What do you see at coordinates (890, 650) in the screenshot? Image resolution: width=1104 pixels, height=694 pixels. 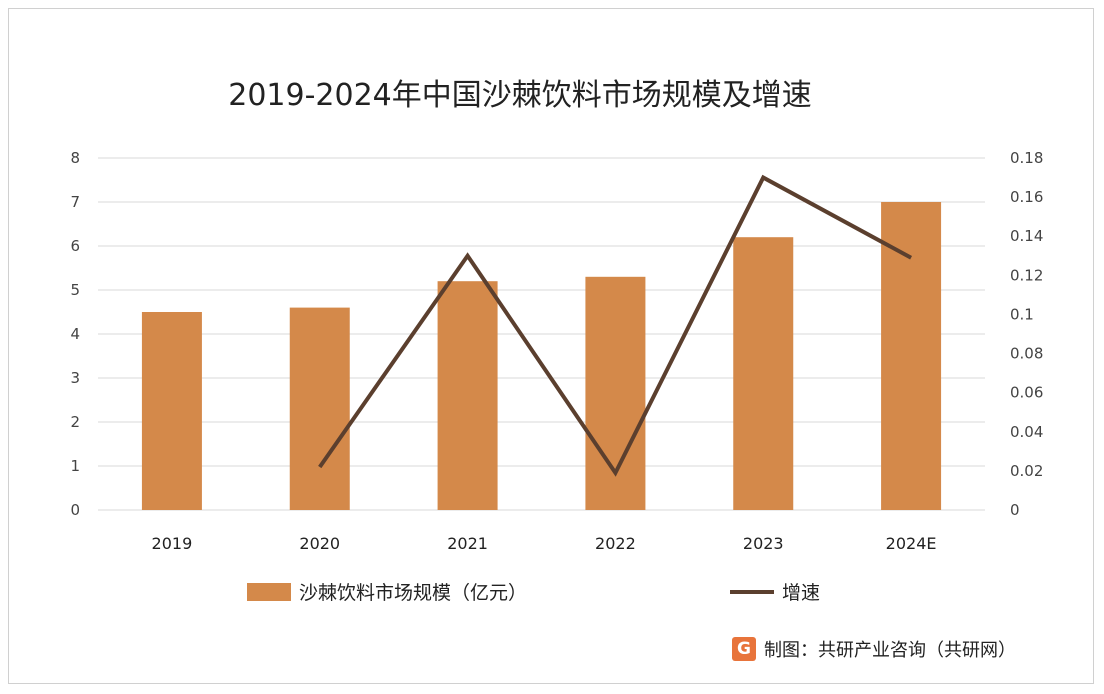 I see `source-label: 制图：共研产业咨询（共研网）` at bounding box center [890, 650].